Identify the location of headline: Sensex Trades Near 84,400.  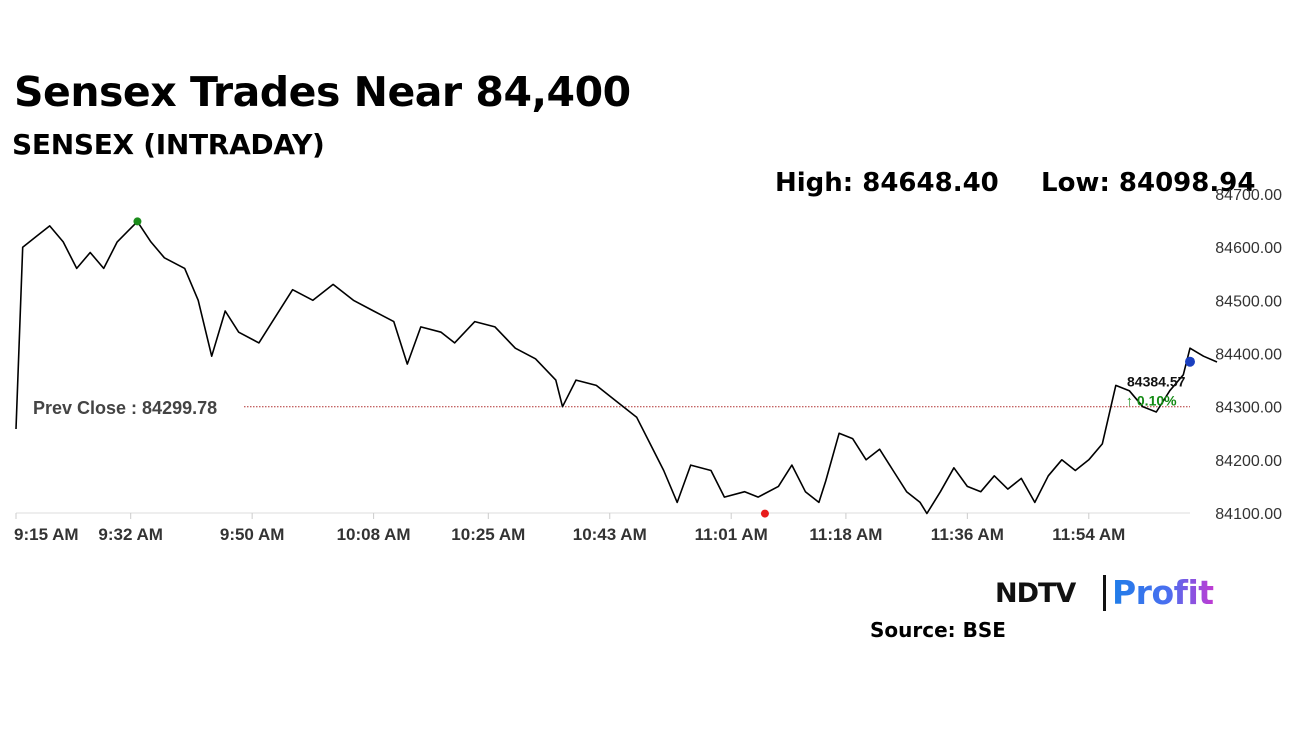
(322, 92).